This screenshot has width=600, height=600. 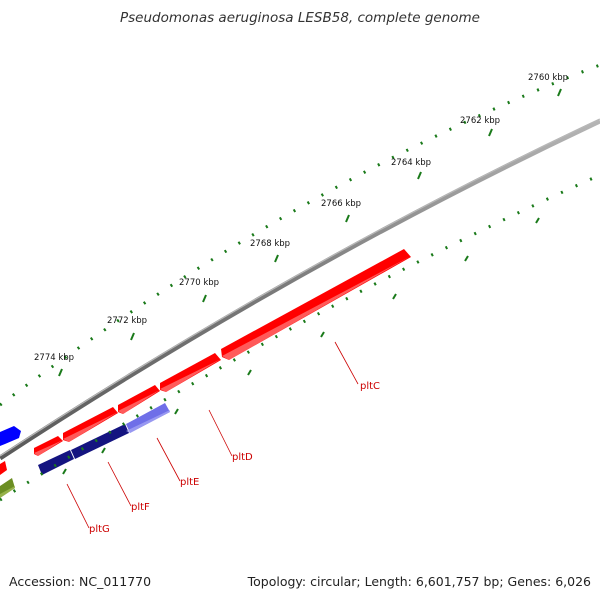 I want to click on scale-label: 2772 kbp, so click(x=127, y=321).